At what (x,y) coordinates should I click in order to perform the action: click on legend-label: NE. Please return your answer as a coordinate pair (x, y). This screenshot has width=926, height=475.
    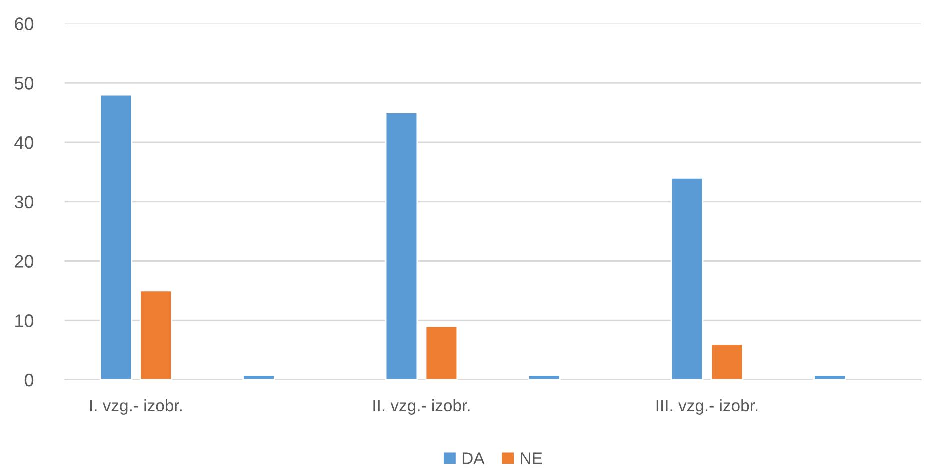
    Looking at the image, I should click on (531, 458).